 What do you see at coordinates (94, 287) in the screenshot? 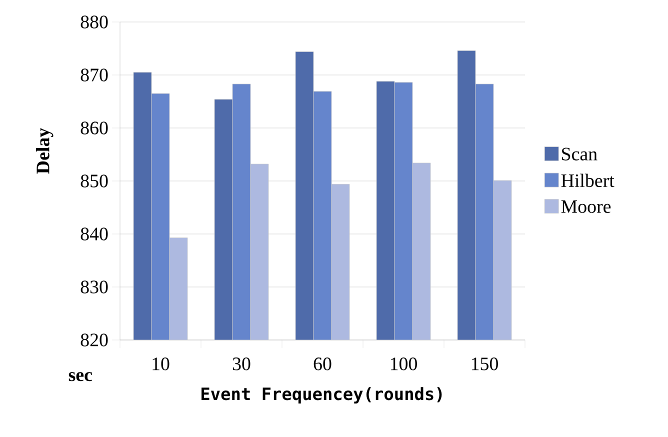
I see `y-tick-label: 830` at bounding box center [94, 287].